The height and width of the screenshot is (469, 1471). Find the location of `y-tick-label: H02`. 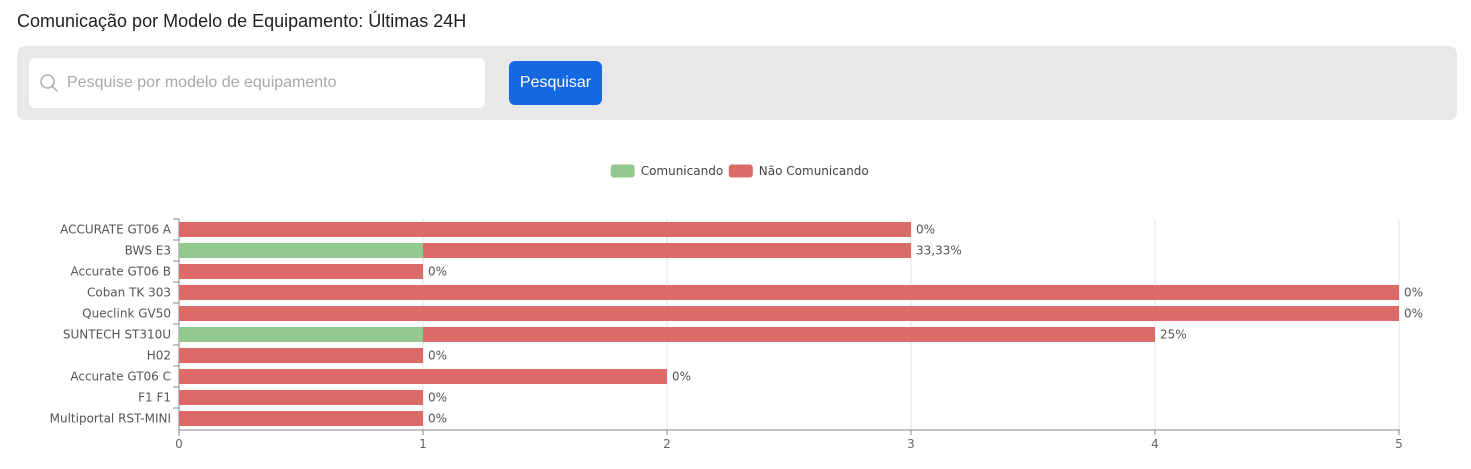

y-tick-label: H02 is located at coordinates (159, 356).